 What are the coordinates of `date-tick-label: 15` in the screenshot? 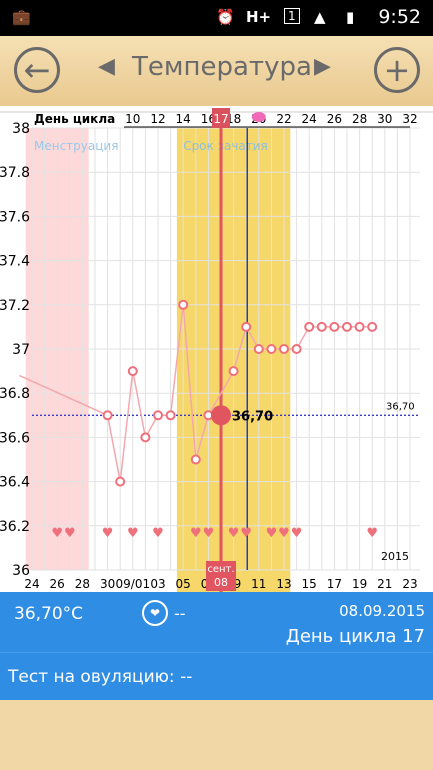 It's located at (309, 584).